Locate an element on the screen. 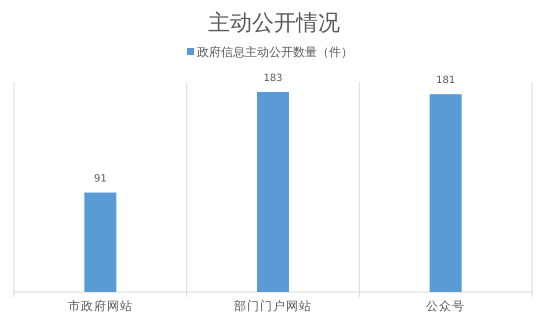 The image size is (548, 325). data-label: 181 is located at coordinates (446, 80).